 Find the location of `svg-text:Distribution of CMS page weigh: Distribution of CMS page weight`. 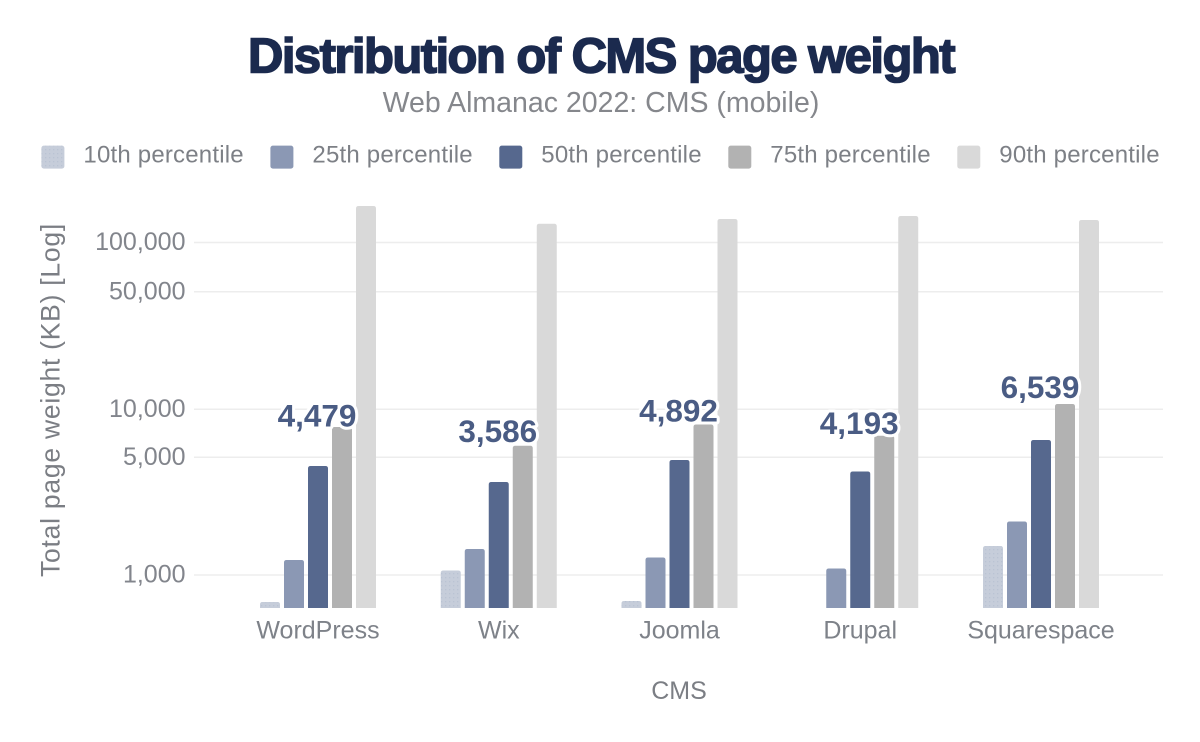

svg-text:Distribution of CMS page weigh: Distribution of CMS page weight is located at coordinates (601, 57).